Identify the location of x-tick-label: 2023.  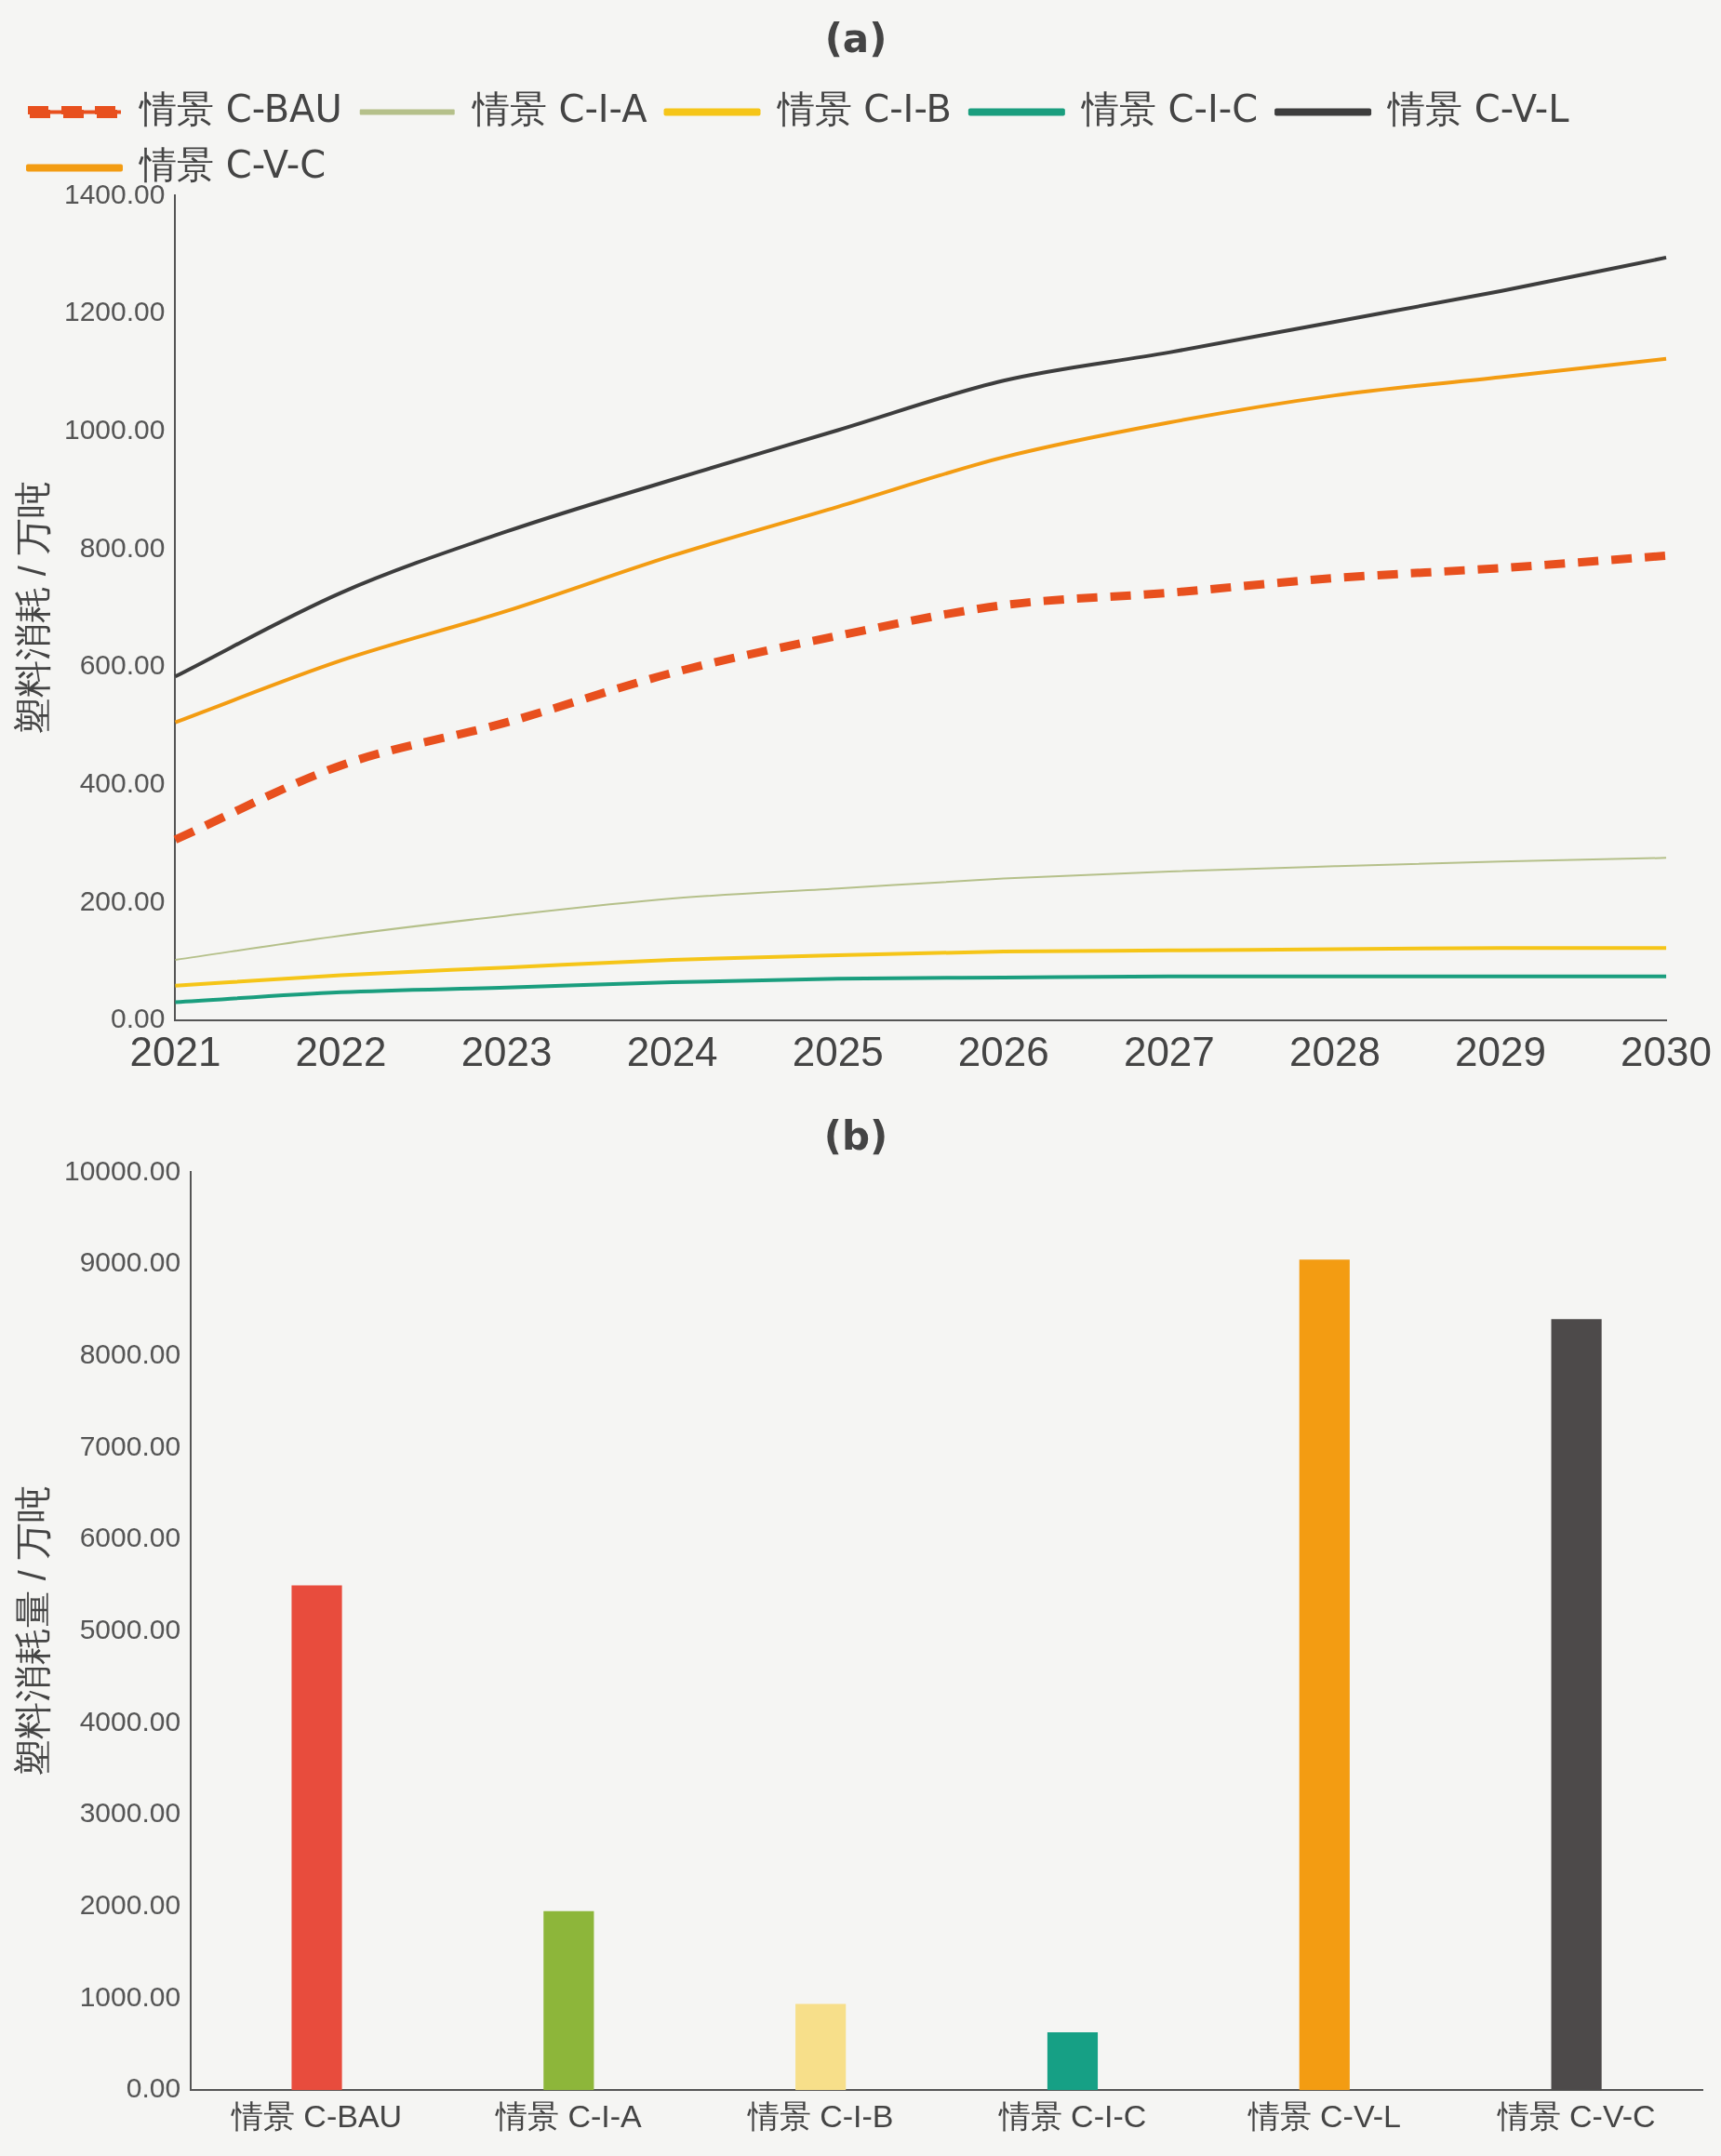
(506, 1051).